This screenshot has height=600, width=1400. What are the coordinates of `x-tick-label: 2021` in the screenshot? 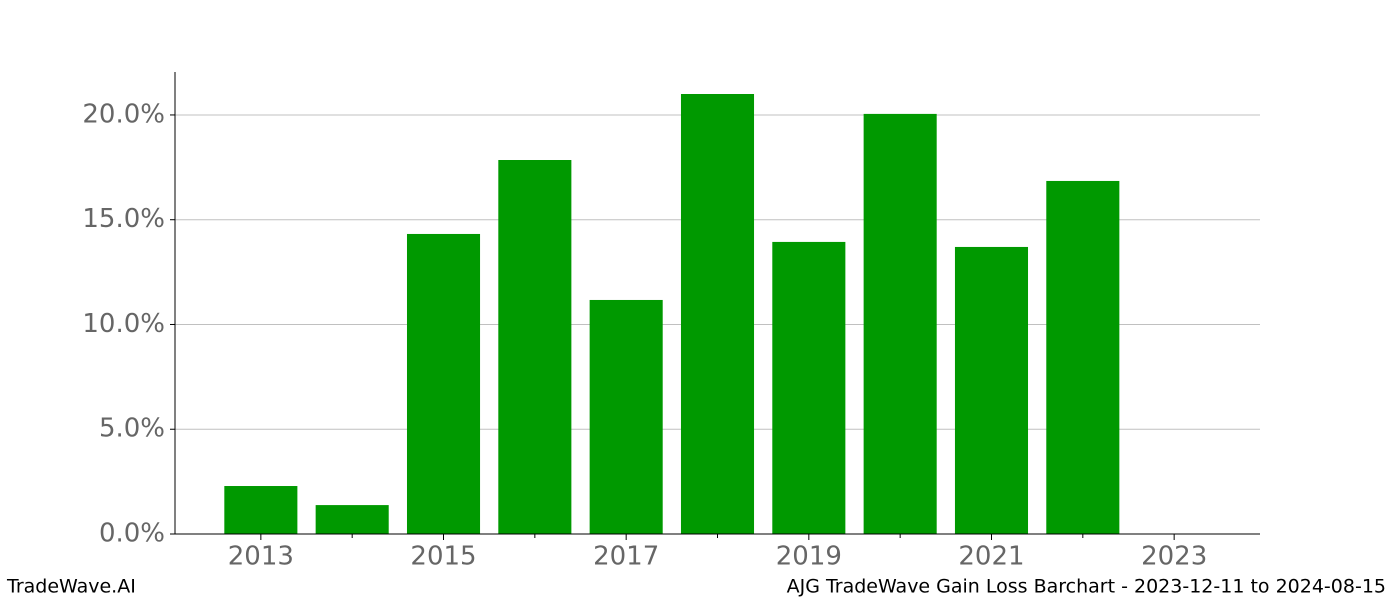 It's located at (991, 557).